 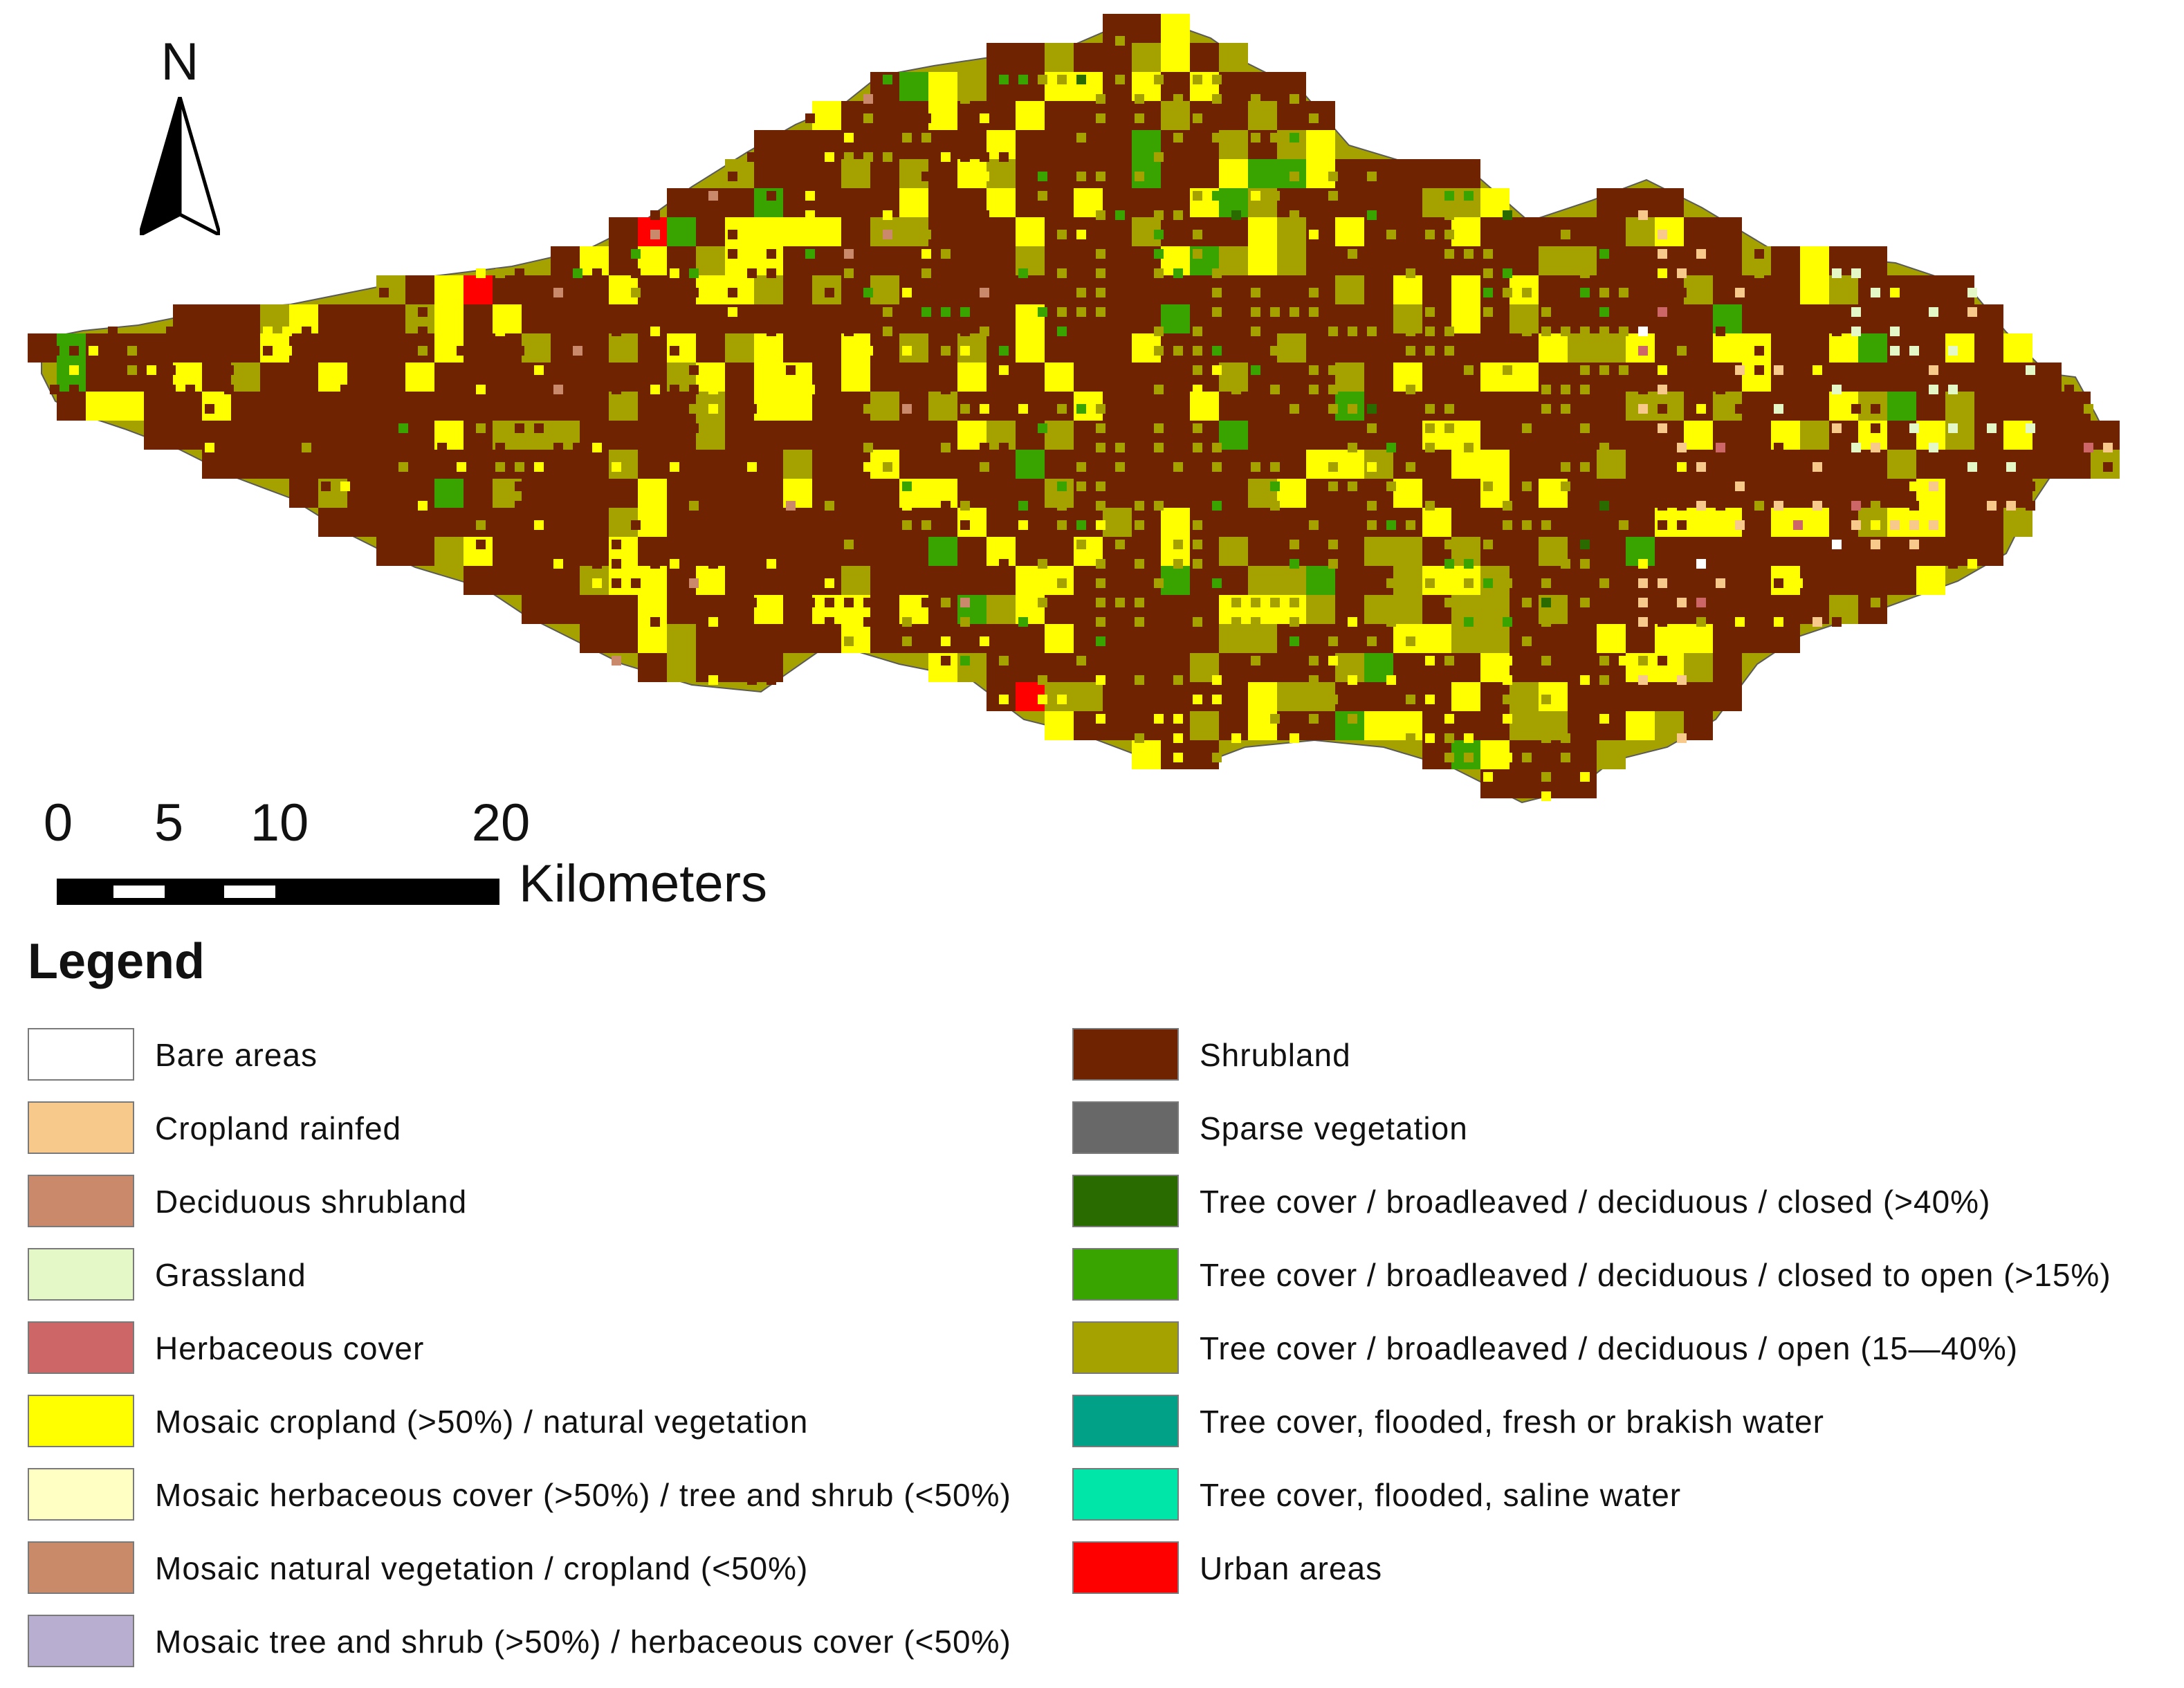 I want to click on legend-label: Bare areas, so click(x=236, y=1055).